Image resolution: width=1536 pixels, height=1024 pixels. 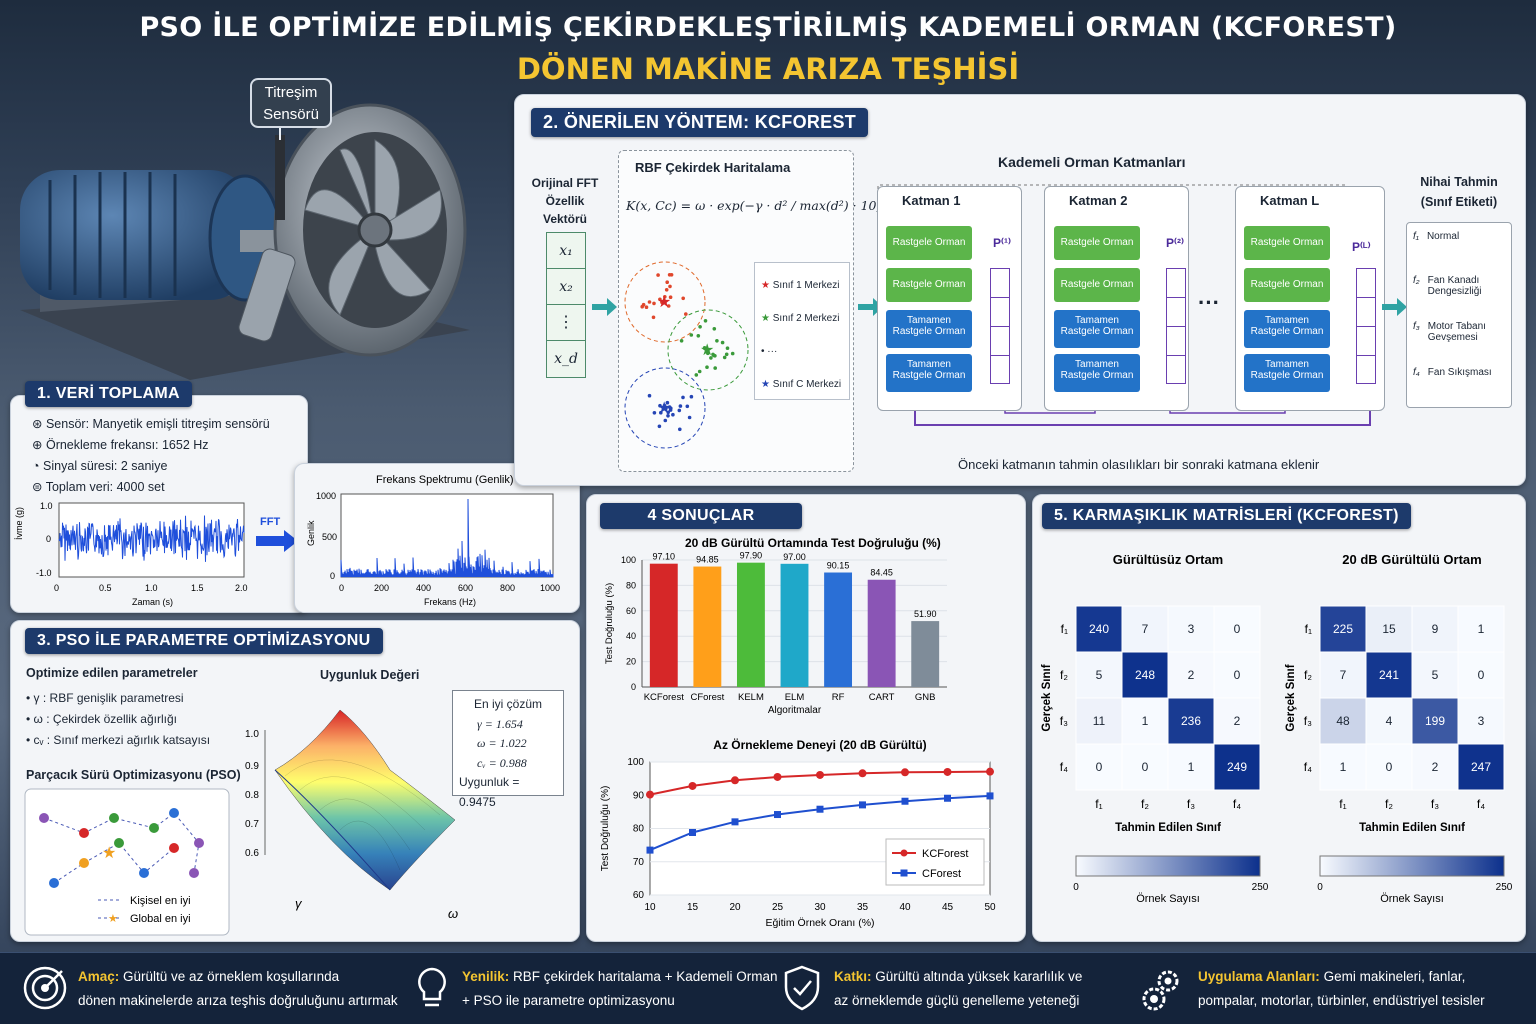 What do you see at coordinates (447, 538) in the screenshot?
I see `spectrum-line` at bounding box center [447, 538].